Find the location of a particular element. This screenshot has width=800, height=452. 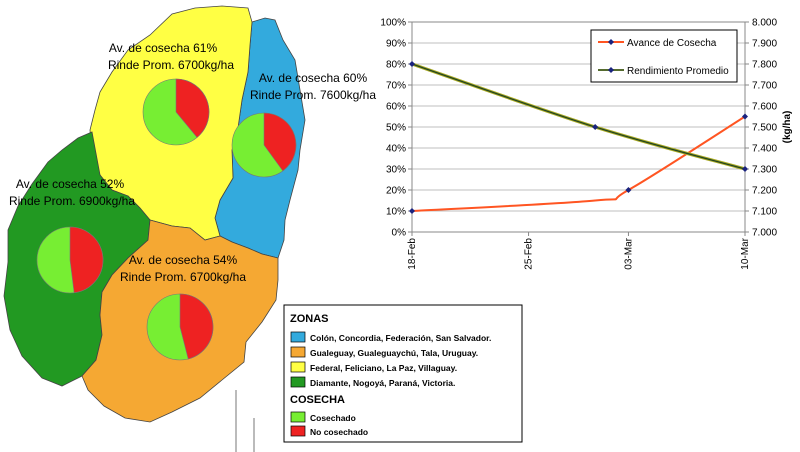

legend-zona-label: Diamante, Nogoyá, Paraná, Victoria. is located at coordinates (382, 383).